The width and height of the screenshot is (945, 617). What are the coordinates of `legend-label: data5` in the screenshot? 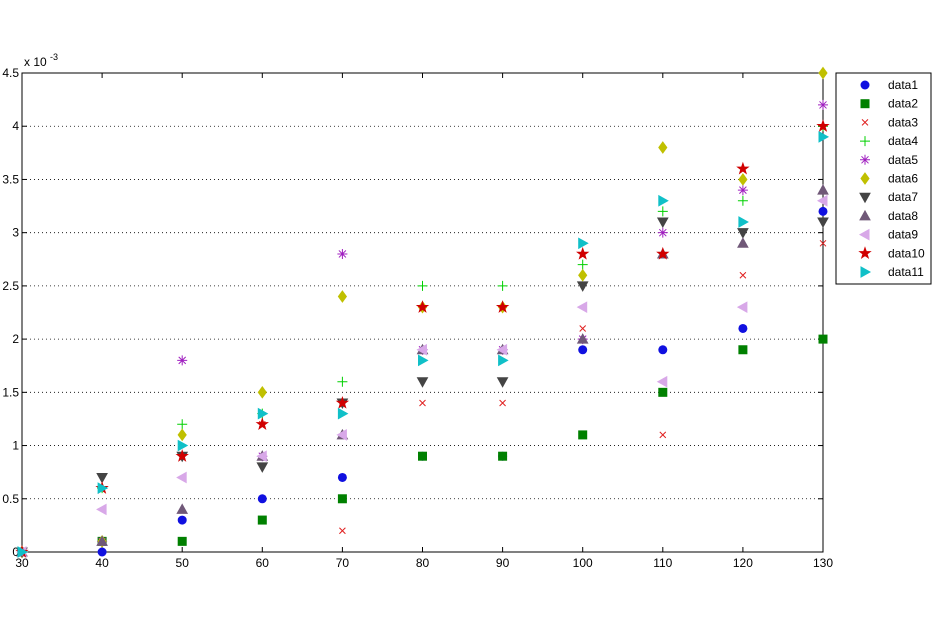 It's located at (903, 160).